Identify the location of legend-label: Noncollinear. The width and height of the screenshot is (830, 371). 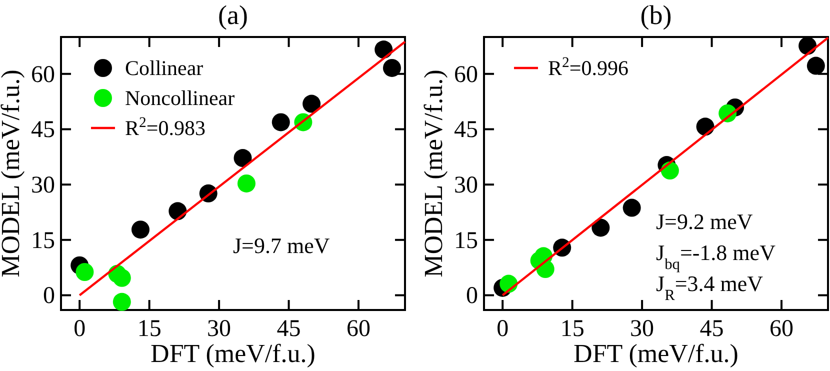
(180, 98).